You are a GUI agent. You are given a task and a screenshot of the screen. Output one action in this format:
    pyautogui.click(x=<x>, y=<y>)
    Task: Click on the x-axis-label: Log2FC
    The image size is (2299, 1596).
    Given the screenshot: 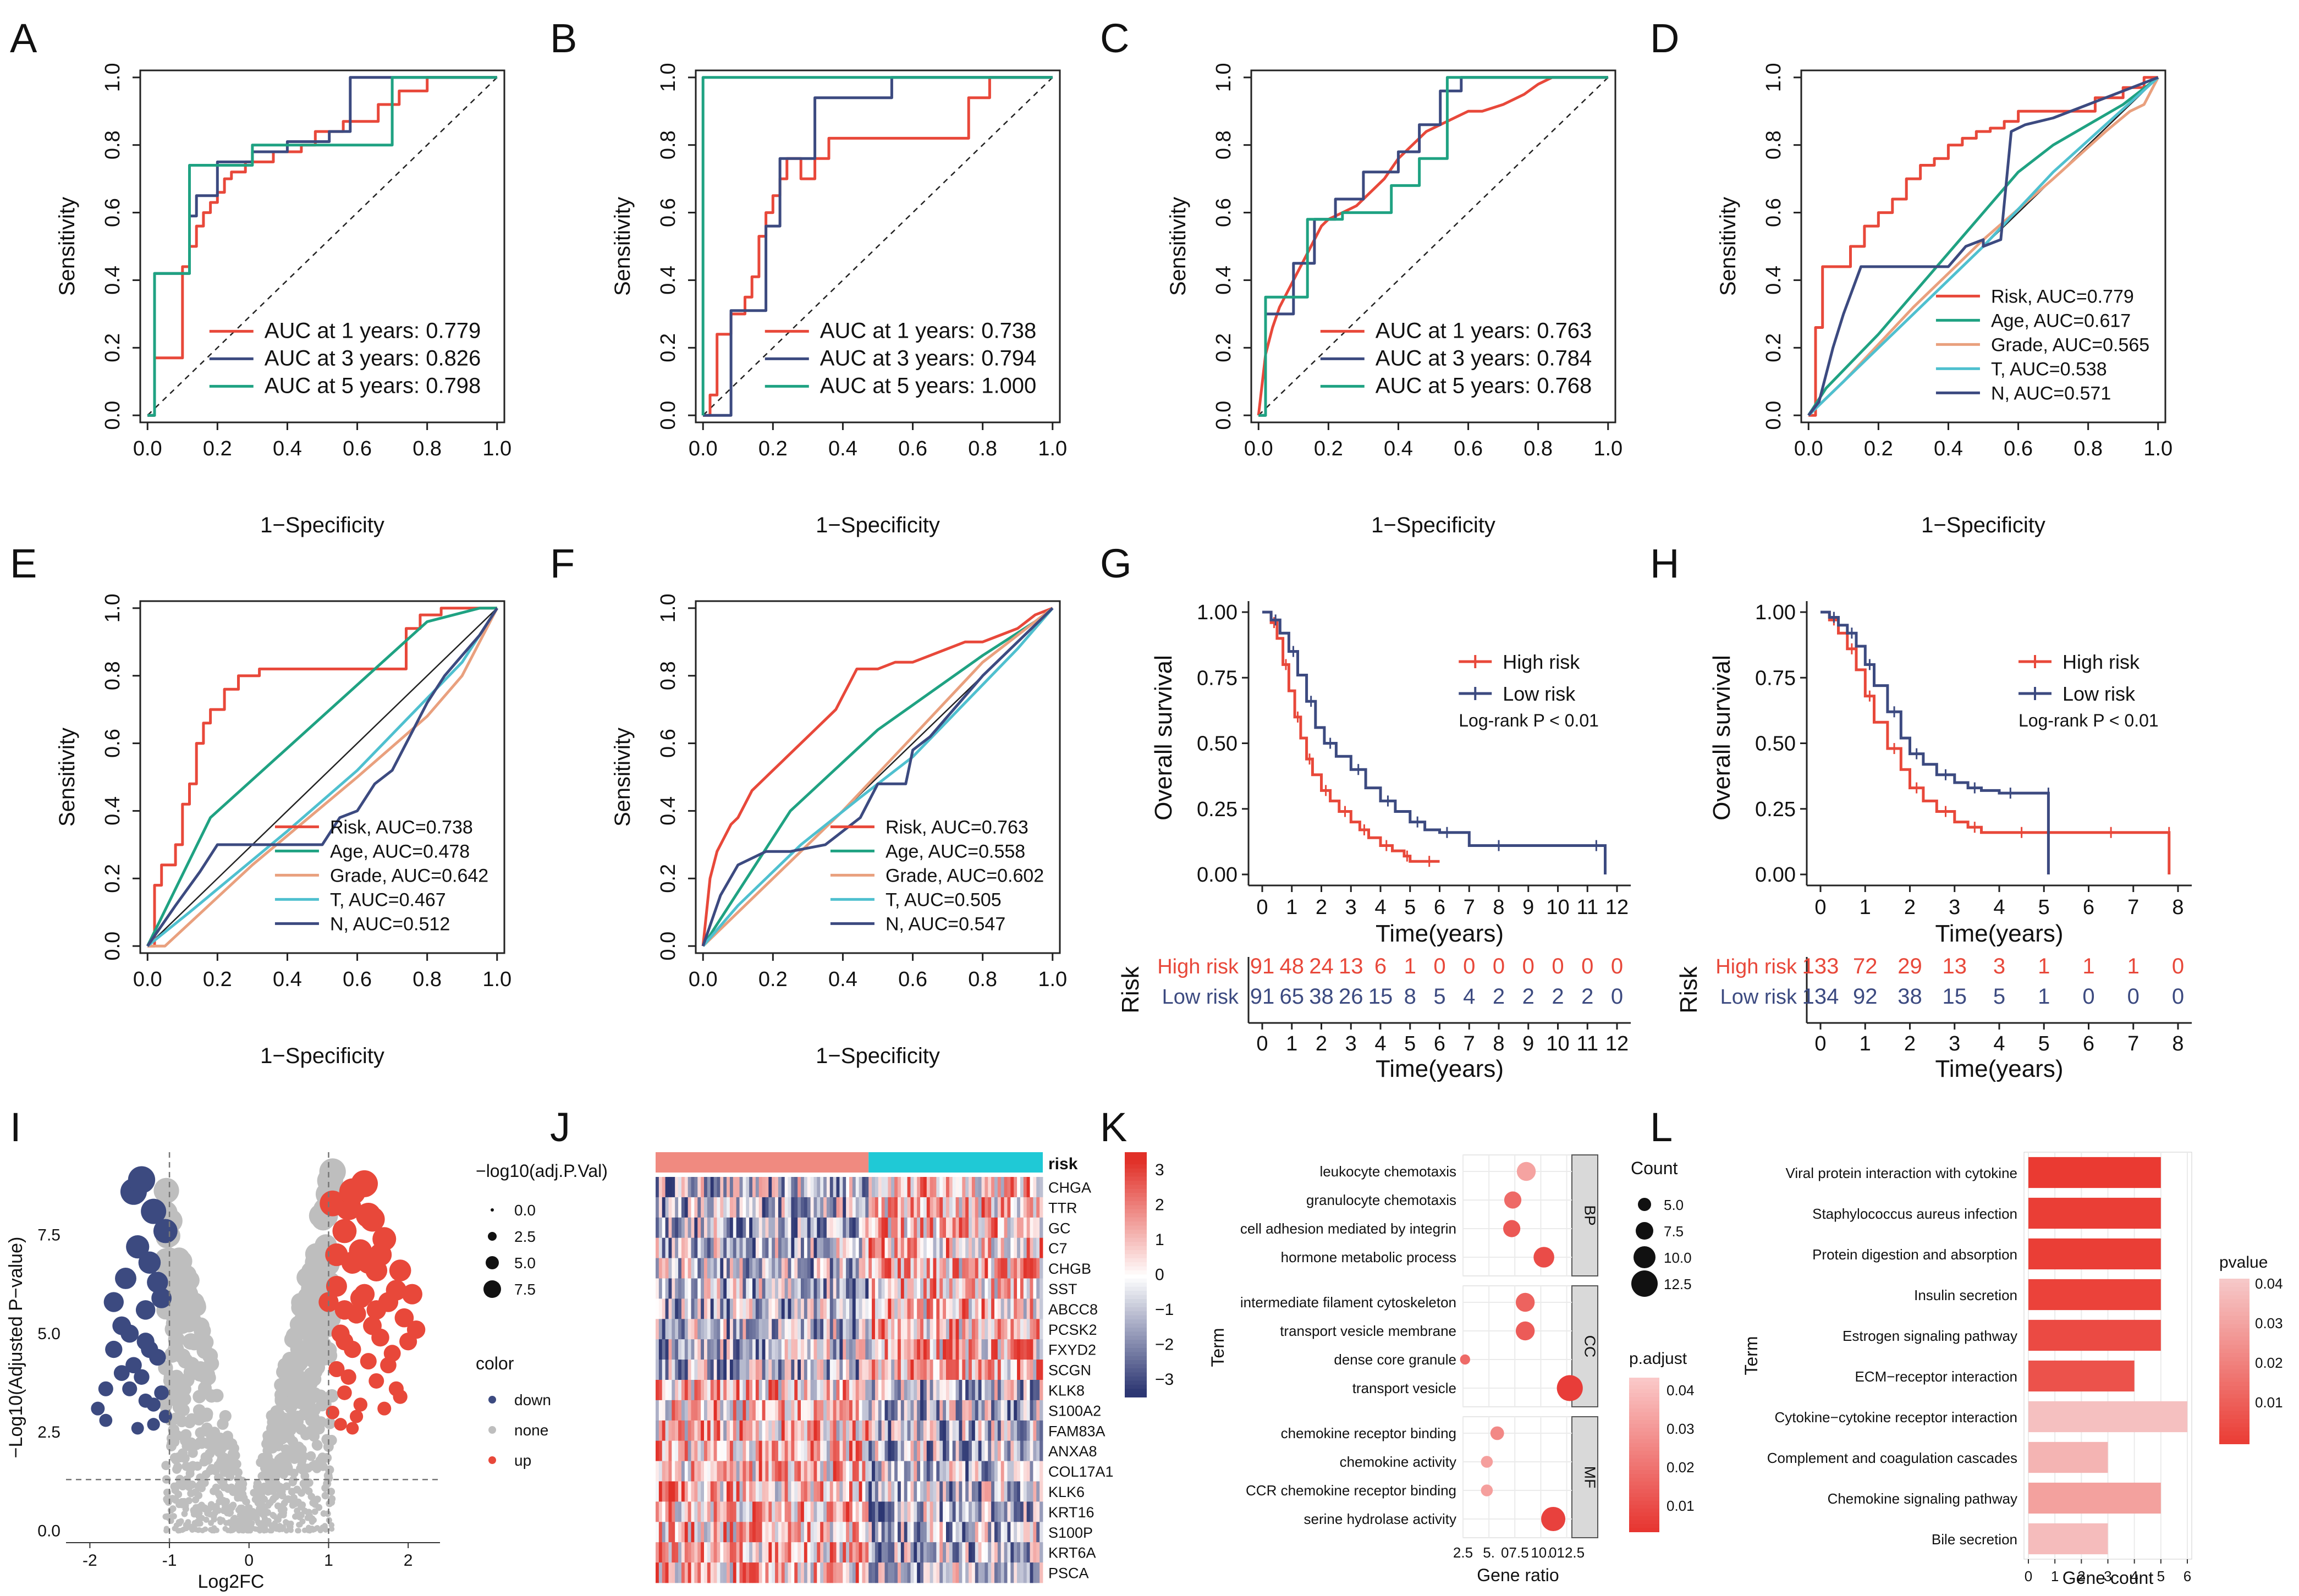 What is the action you would take?
    pyautogui.click(x=231, y=1581)
    